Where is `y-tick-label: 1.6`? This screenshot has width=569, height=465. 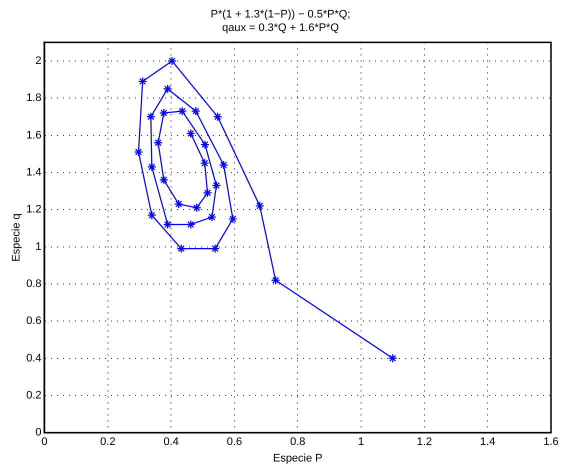
y-tick-label: 1.6 is located at coordinates (34, 135).